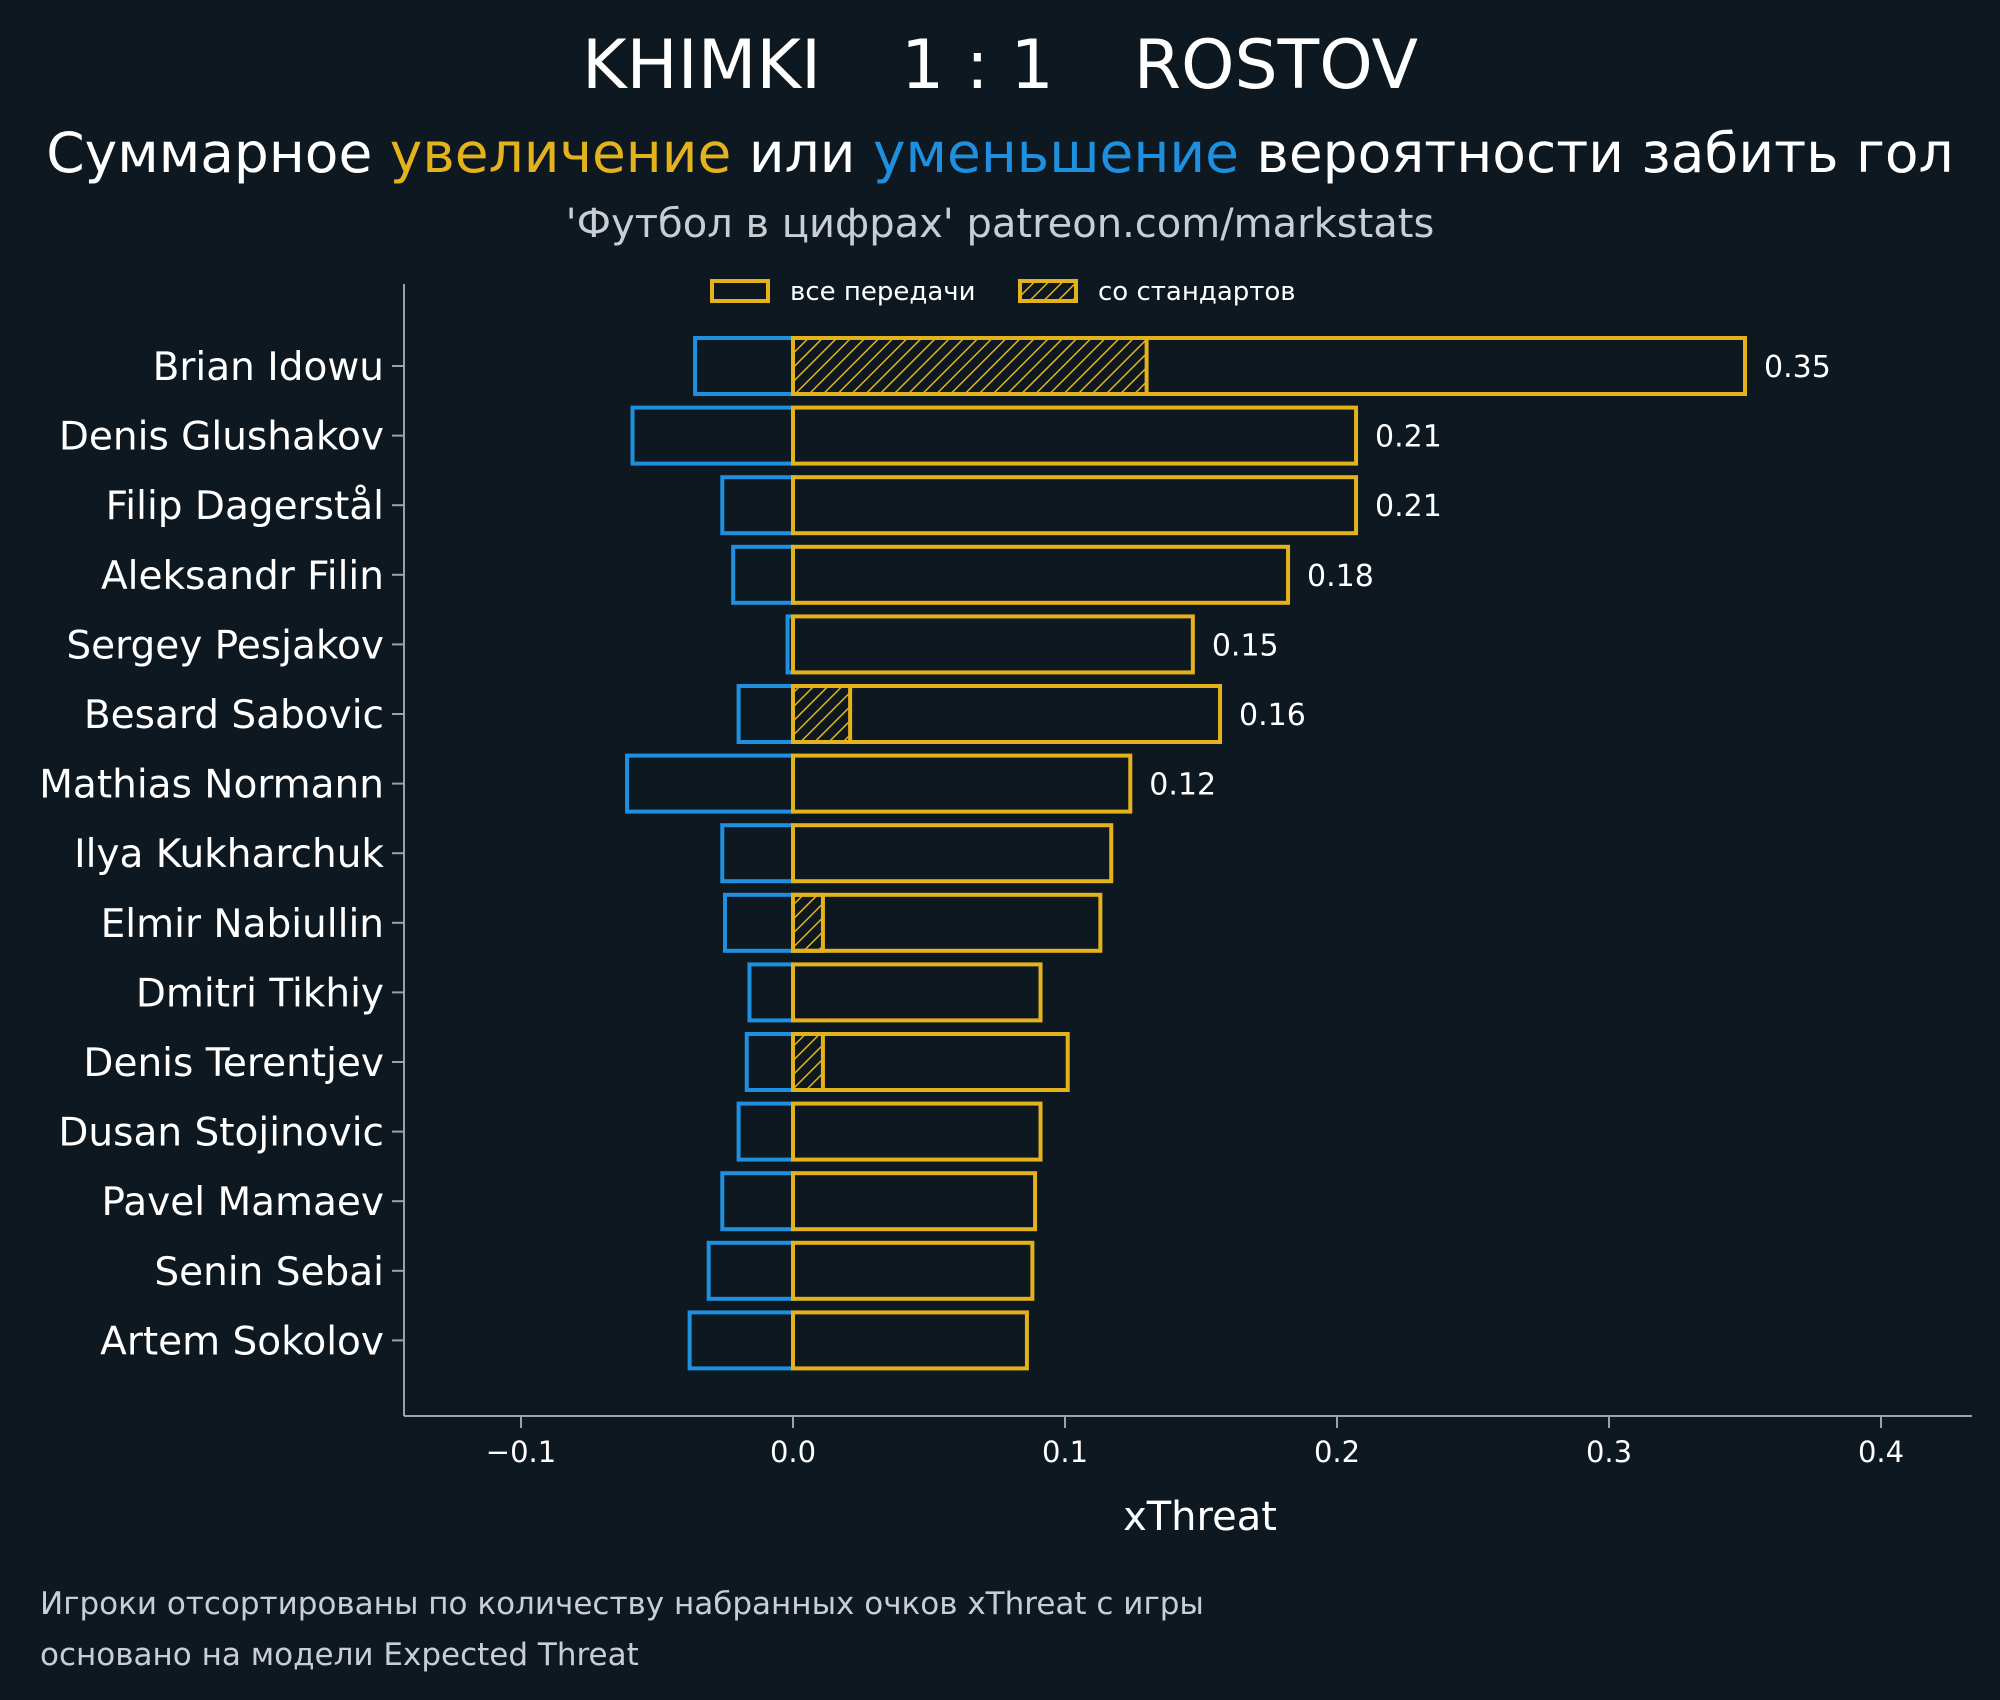 The width and height of the screenshot is (2000, 1700). Describe the element at coordinates (740, 291) in the screenshot. I see `legend-swatch-all-passes` at that location.